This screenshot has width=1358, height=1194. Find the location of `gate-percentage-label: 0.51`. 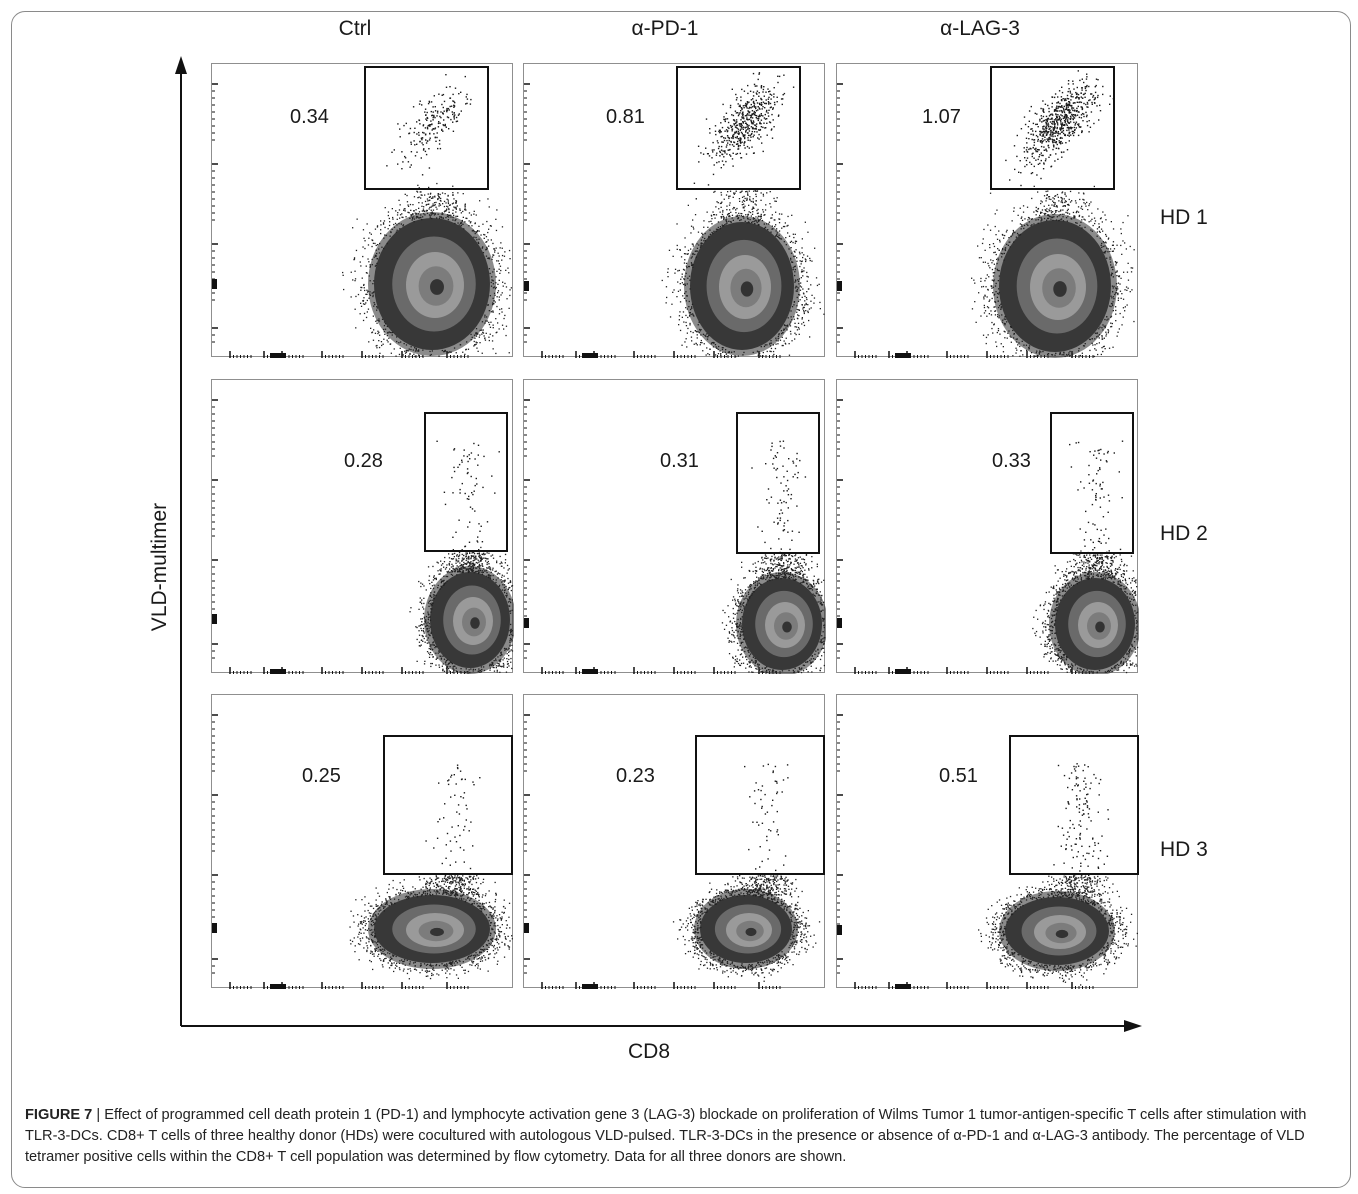

gate-percentage-label: 0.51 is located at coordinates (958, 776).